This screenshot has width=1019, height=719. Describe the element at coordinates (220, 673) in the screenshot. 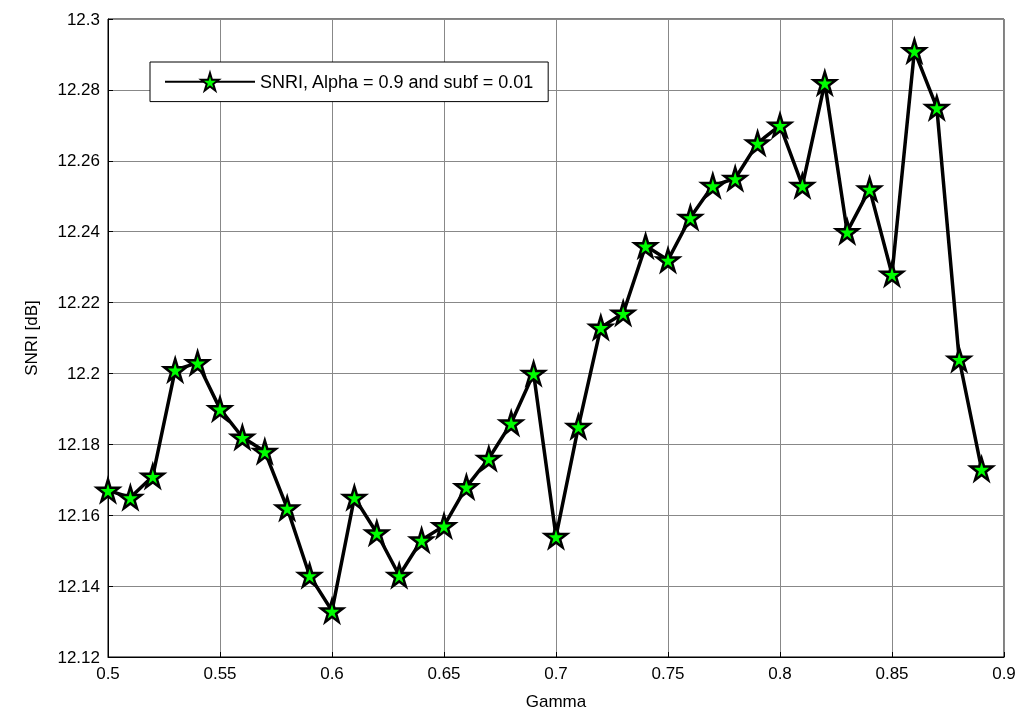

I see `x-tick-label: 0.55` at that location.